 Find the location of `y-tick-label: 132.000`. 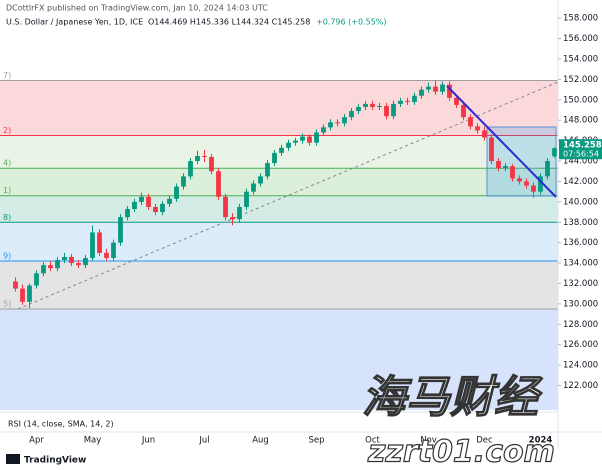

y-tick-label: 132.000 is located at coordinates (580, 284).